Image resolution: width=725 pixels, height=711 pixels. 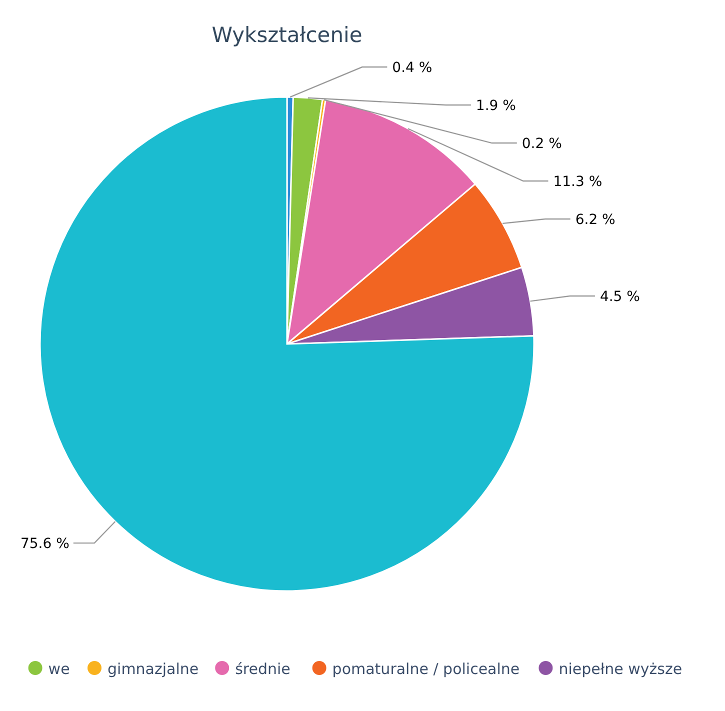 I want to click on data-label: 0.4 %, so click(x=412, y=68).